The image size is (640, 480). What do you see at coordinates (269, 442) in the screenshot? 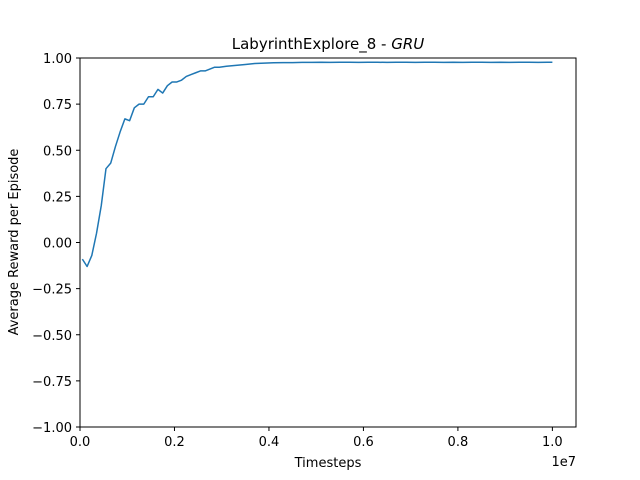
I see `x-tick-label: 0.4` at bounding box center [269, 442].